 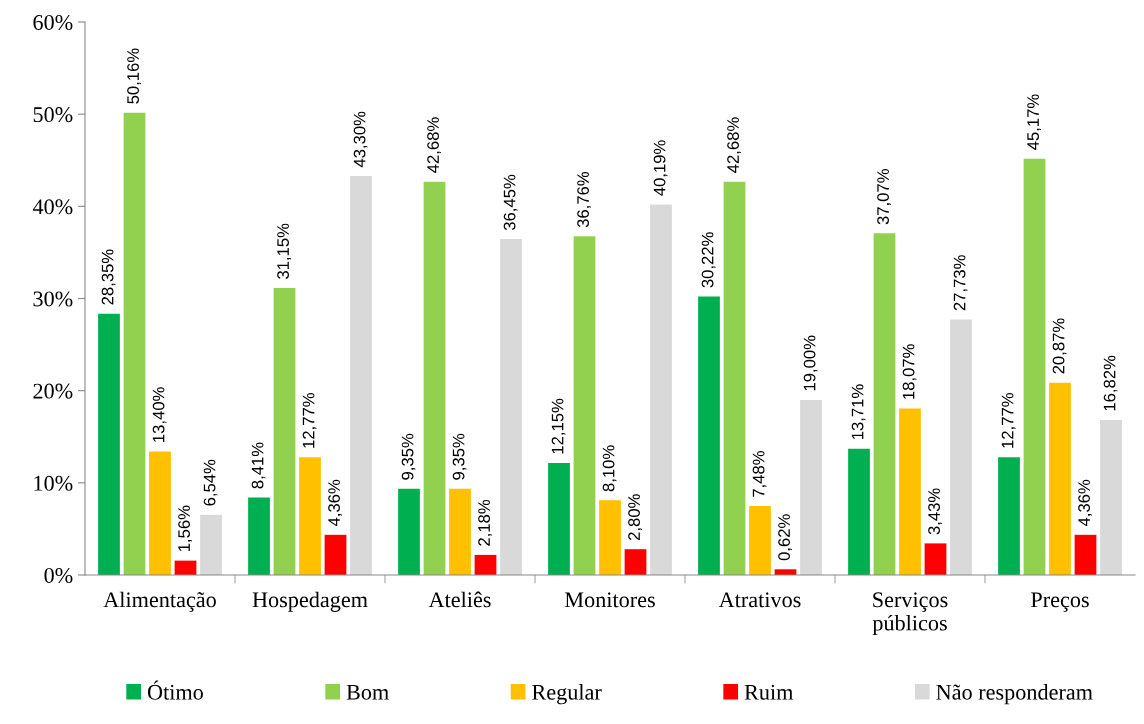 I want to click on data-label: 40,19%, so click(x=660, y=168).